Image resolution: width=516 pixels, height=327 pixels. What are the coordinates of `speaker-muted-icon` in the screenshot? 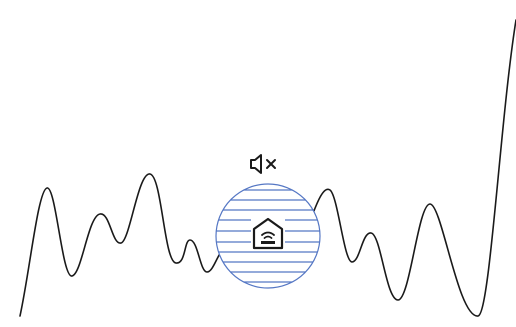 It's located at (263, 164).